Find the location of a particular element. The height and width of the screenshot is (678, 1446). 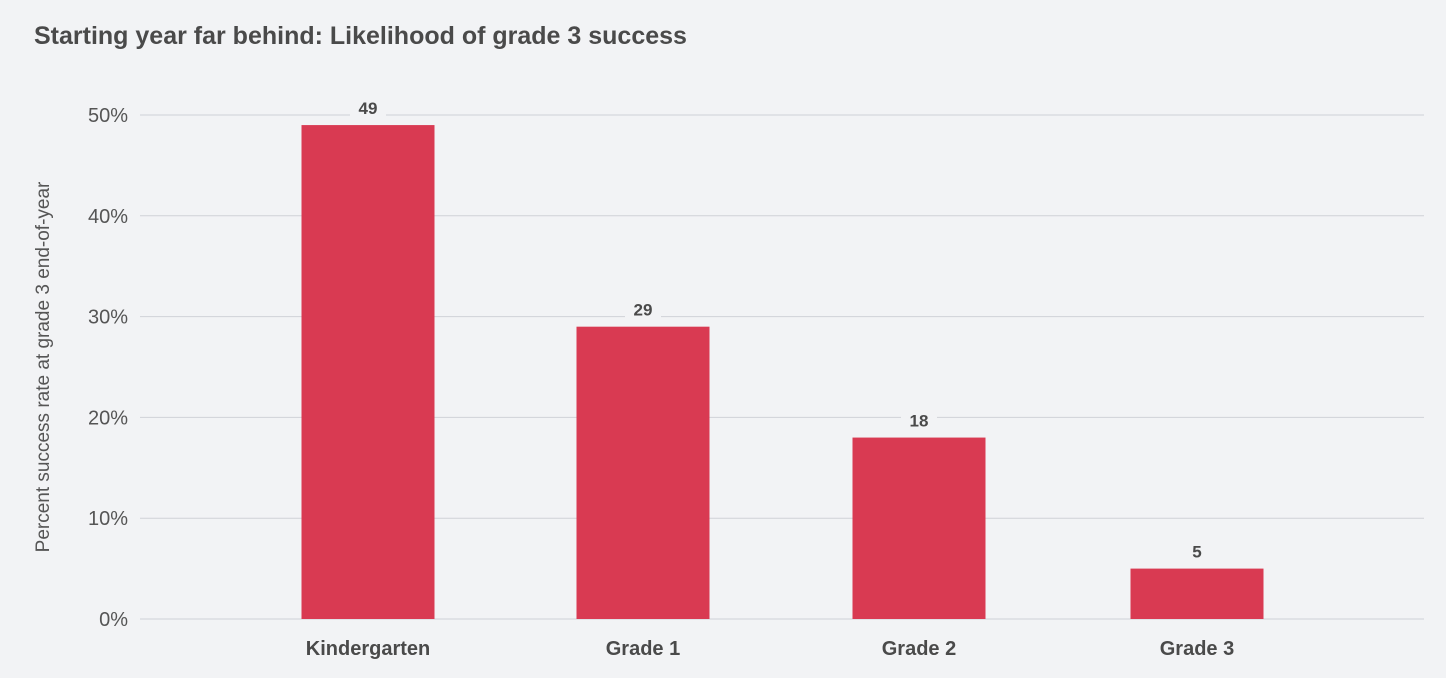

data-label: 49 is located at coordinates (368, 108).